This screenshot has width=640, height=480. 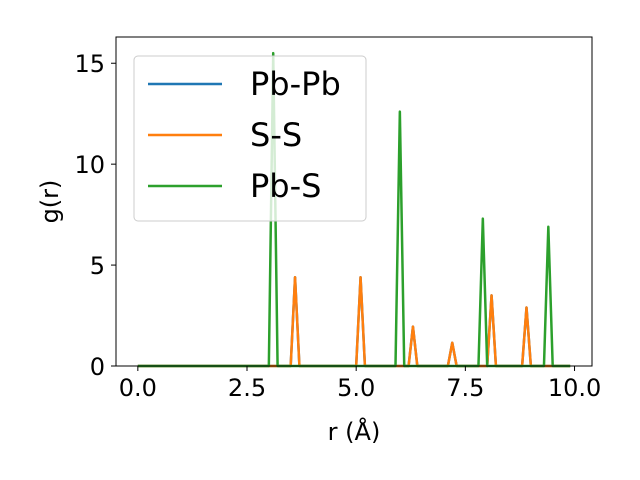 I want to click on legend-label: Pb-S, so click(x=285, y=186).